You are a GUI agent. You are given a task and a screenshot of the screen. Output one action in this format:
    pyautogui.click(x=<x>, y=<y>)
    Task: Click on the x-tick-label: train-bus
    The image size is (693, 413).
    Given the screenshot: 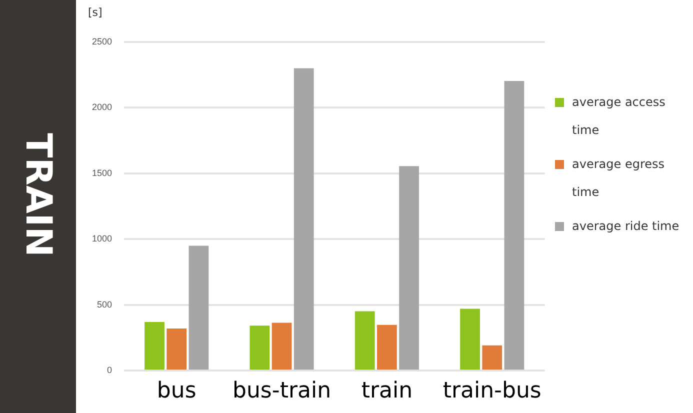 What is the action you would take?
    pyautogui.click(x=492, y=391)
    